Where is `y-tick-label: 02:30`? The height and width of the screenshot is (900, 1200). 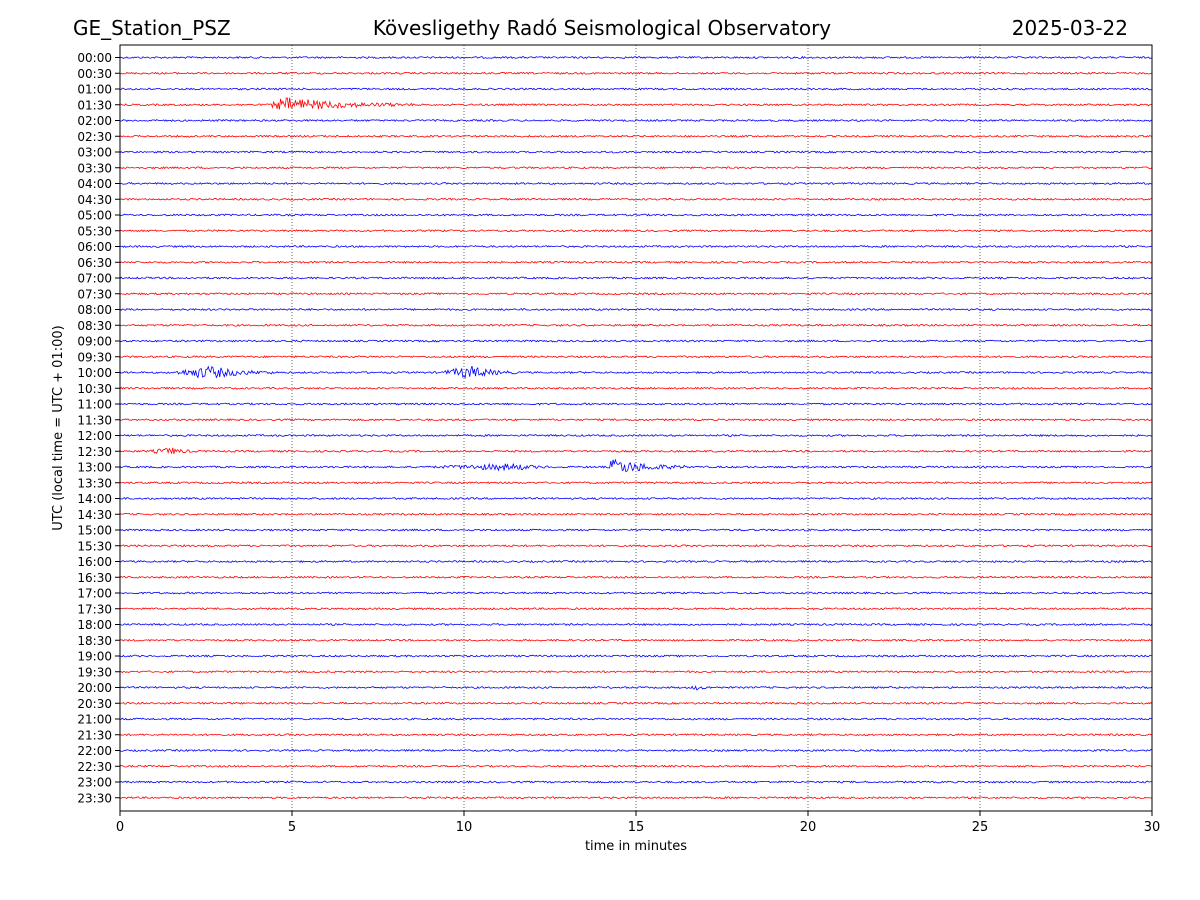
y-tick-label: 02:30 is located at coordinates (94, 137).